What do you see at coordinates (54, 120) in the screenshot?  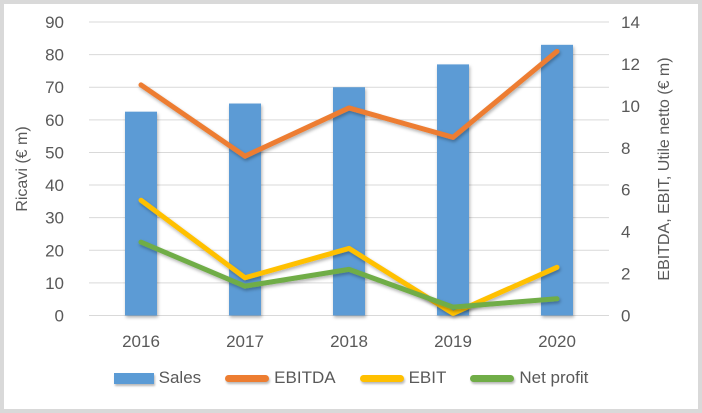 I see `left-tick-60: 60` at bounding box center [54, 120].